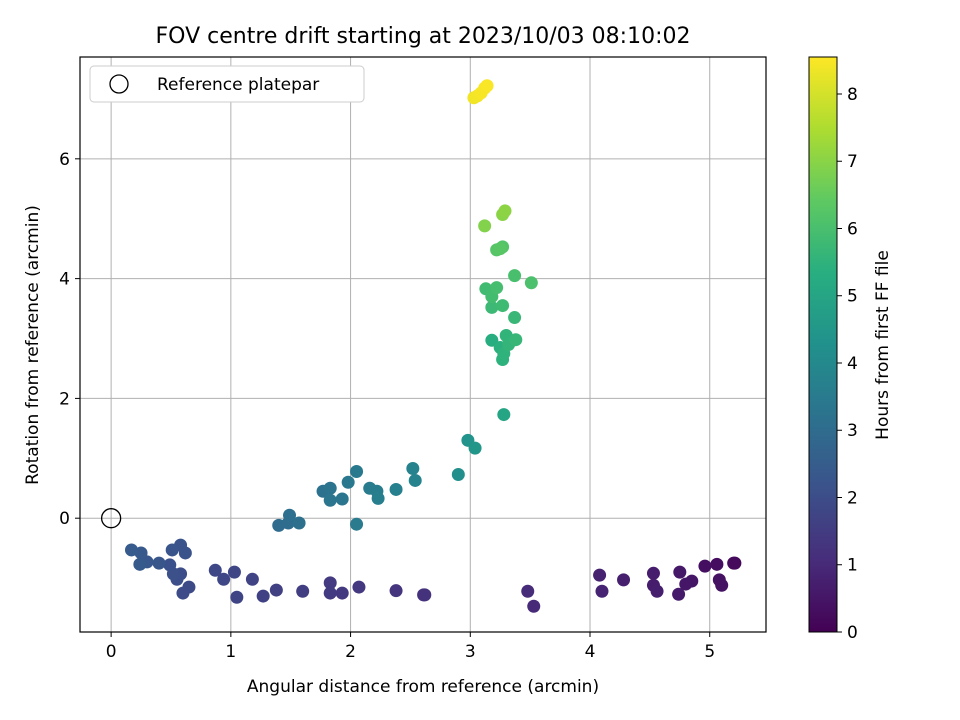  What do you see at coordinates (823, 344) in the screenshot?
I see `colorbar-gradient` at bounding box center [823, 344].